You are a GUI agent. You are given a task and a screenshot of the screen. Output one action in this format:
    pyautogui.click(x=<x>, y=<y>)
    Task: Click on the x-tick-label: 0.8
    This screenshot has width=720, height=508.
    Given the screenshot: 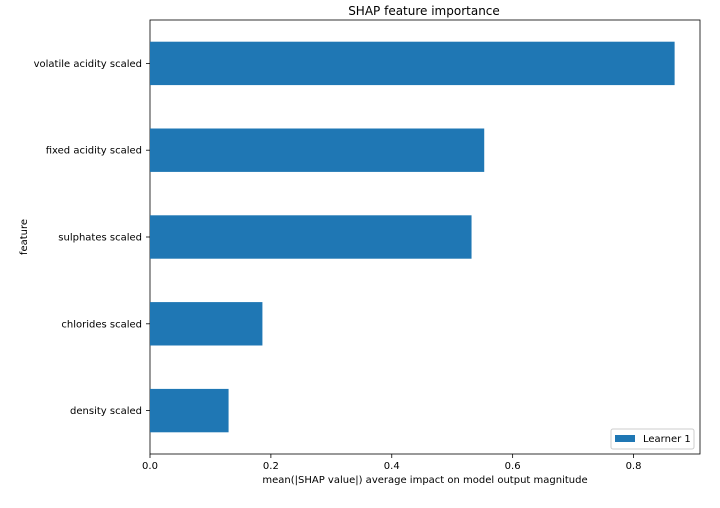 What is the action you would take?
    pyautogui.click(x=634, y=466)
    